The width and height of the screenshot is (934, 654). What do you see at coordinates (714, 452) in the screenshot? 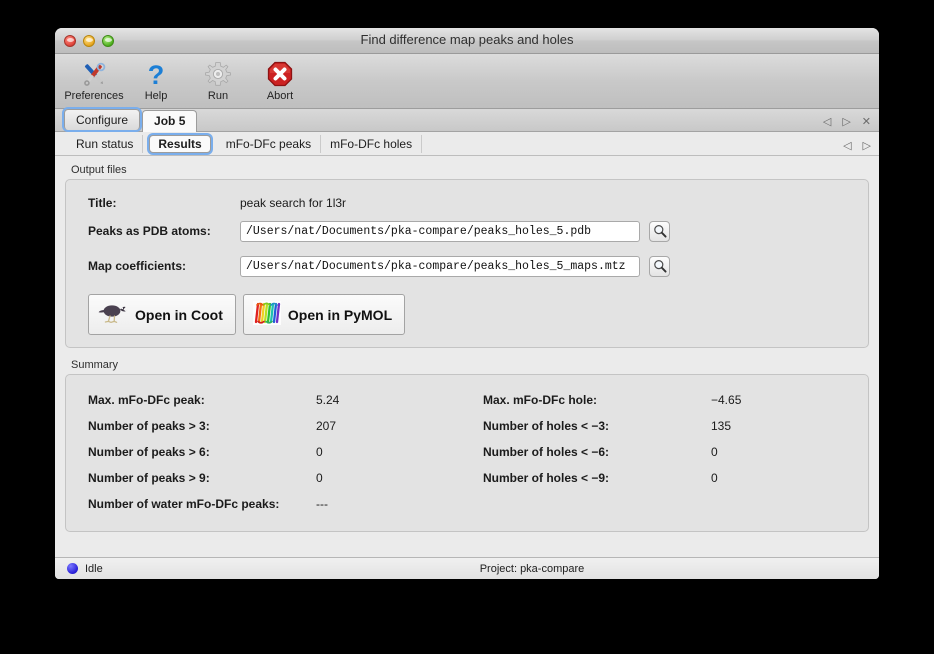
I see `holes-lt-6-value: 0` at bounding box center [714, 452].